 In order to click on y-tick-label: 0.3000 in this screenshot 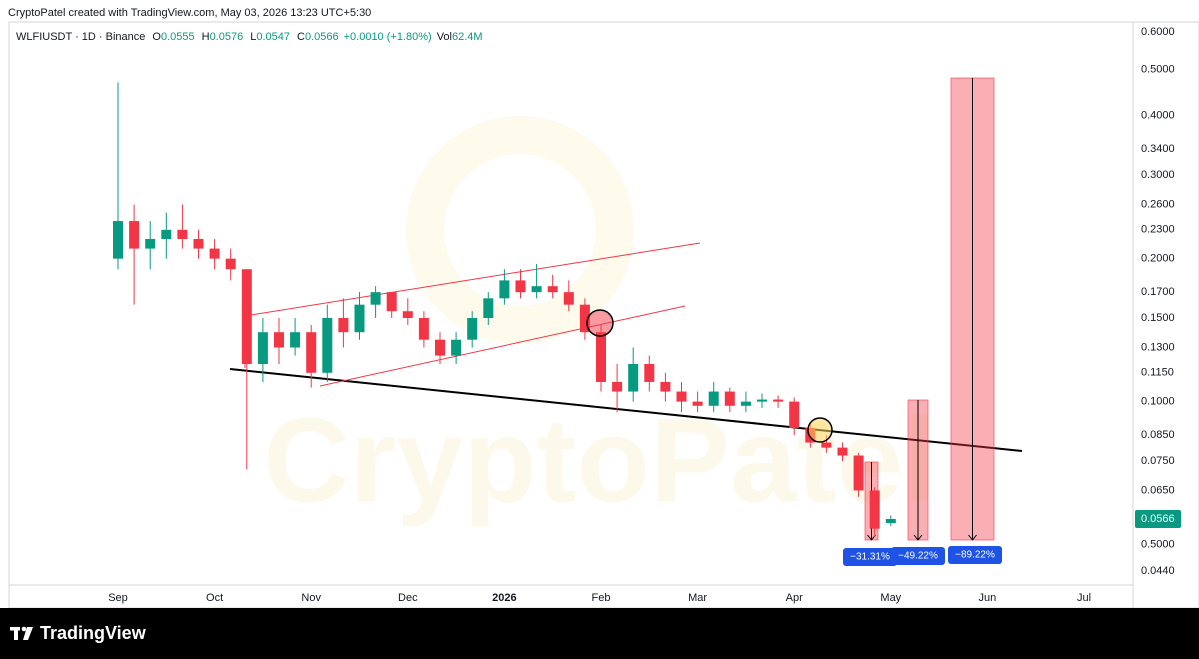, I will do `click(1158, 175)`.